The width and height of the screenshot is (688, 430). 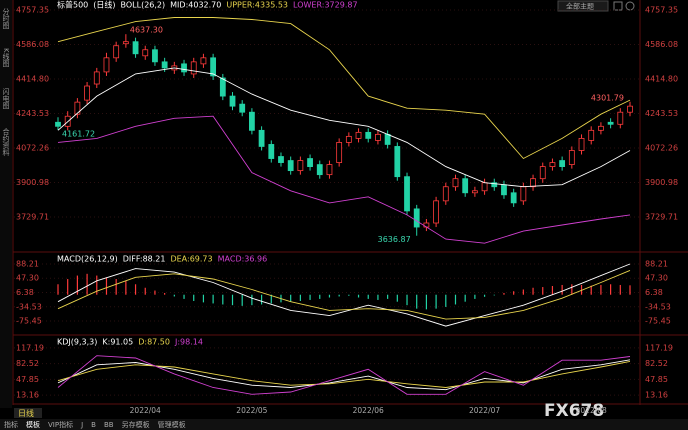 I want to click on y-tick-label-left: 82.52, so click(x=27, y=363).